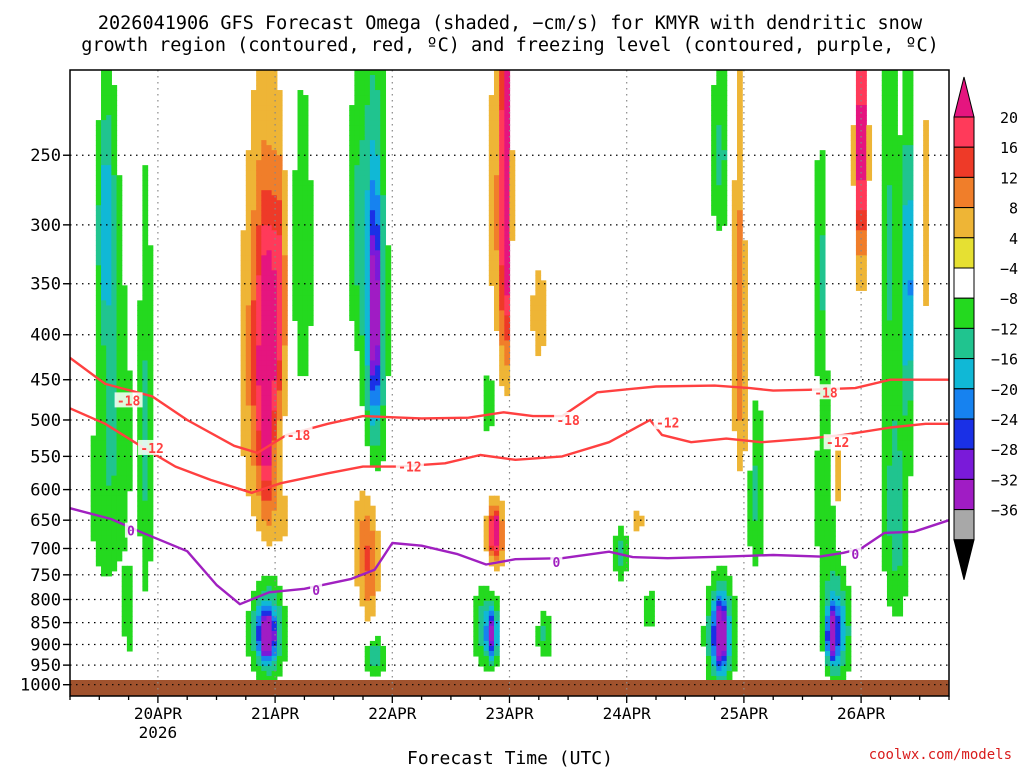 Image resolution: width=1024 pixels, height=768 pixels. What do you see at coordinates (861, 713) in the screenshot?
I see `x-tick-label: 26APR` at bounding box center [861, 713].